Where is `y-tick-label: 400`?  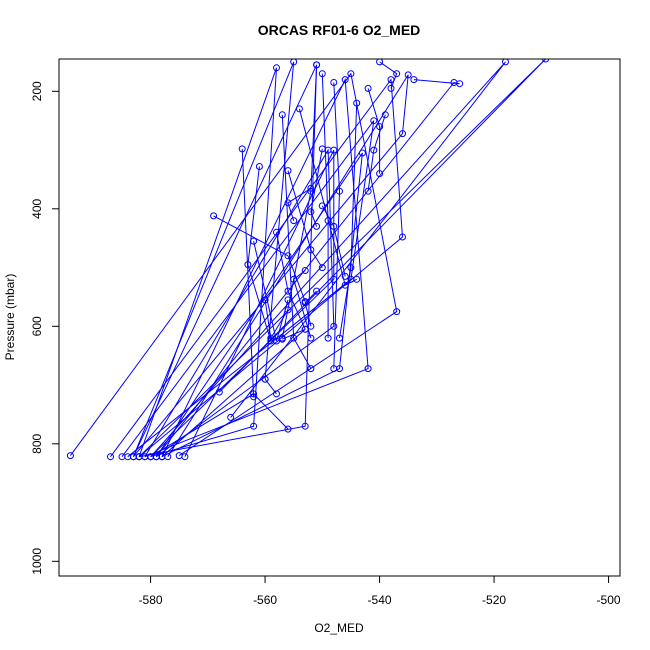
y-tick-label: 400 is located at coordinates (37, 208).